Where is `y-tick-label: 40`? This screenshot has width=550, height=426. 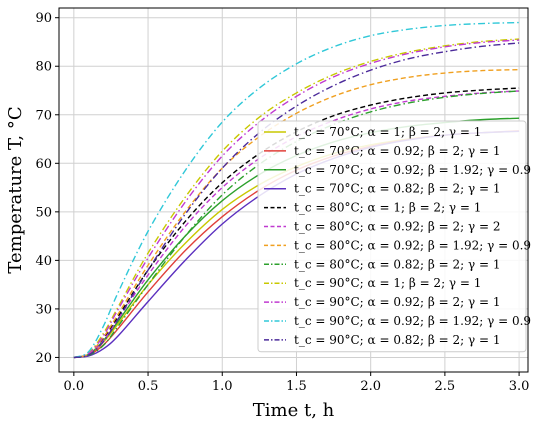
y-tick-label: 40 is located at coordinates (43, 261).